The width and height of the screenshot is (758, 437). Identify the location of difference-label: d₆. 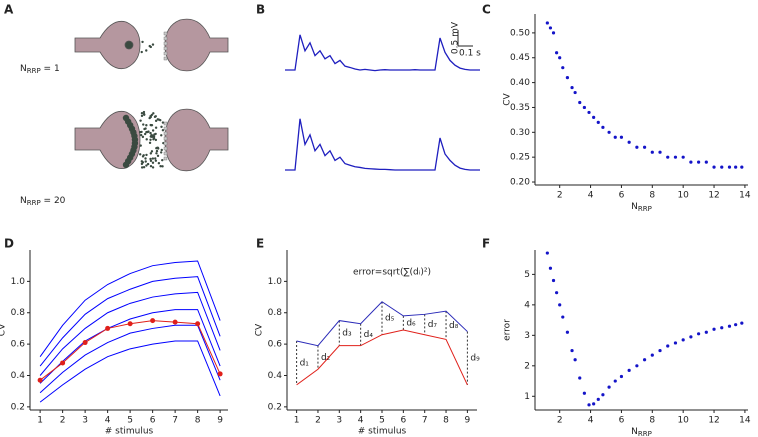
(411, 323).